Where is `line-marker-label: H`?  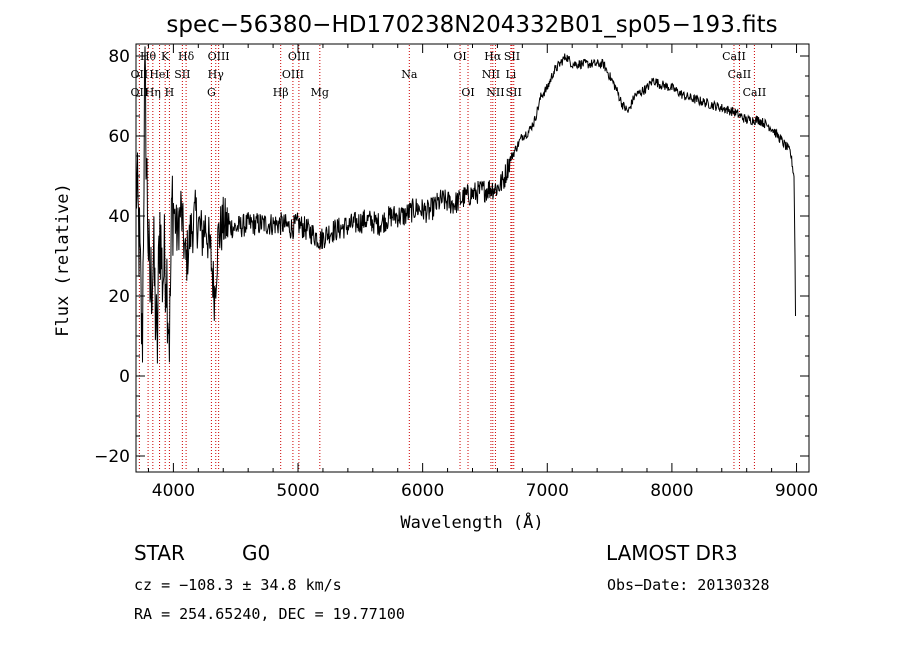 line-marker-label: H is located at coordinates (170, 92).